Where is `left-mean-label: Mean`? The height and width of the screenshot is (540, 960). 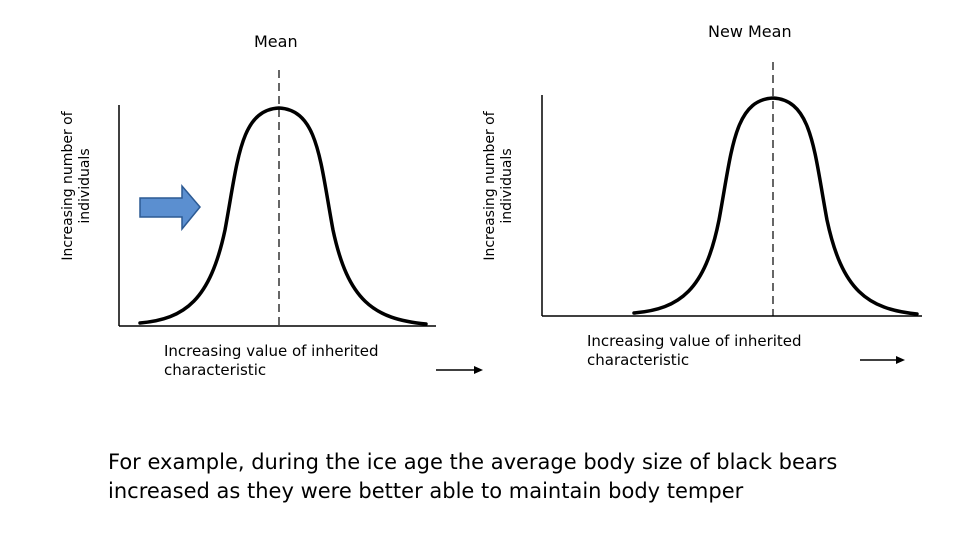 left-mean-label: Mean is located at coordinates (276, 41).